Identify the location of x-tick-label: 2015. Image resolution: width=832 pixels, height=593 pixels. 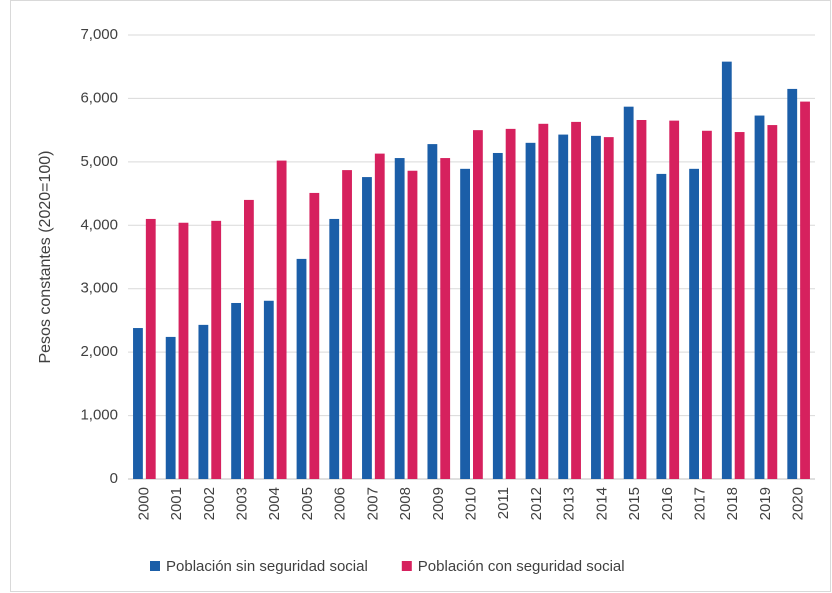
(634, 503).